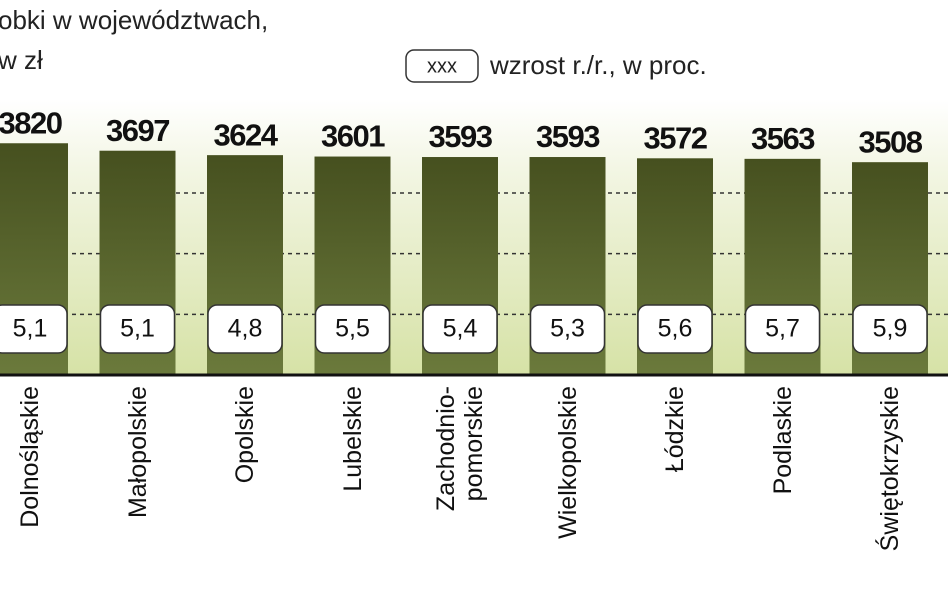  What do you see at coordinates (353, 136) in the screenshot?
I see `value-label: 3601` at bounding box center [353, 136].